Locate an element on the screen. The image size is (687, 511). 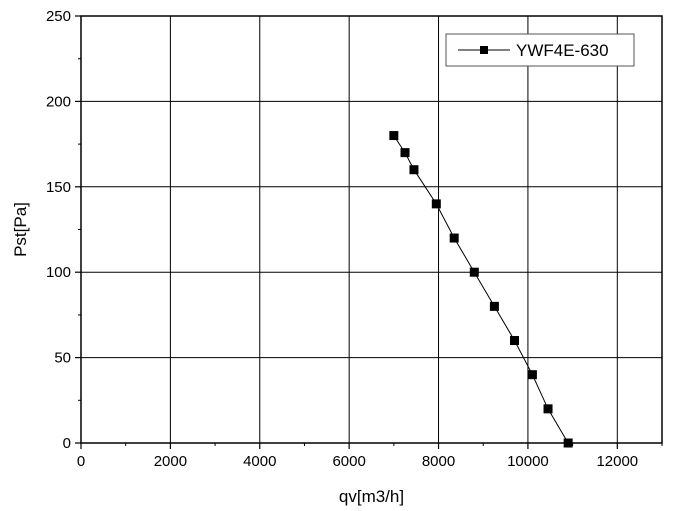
x-axis-label: qv[m3/h] is located at coordinates (371, 496).